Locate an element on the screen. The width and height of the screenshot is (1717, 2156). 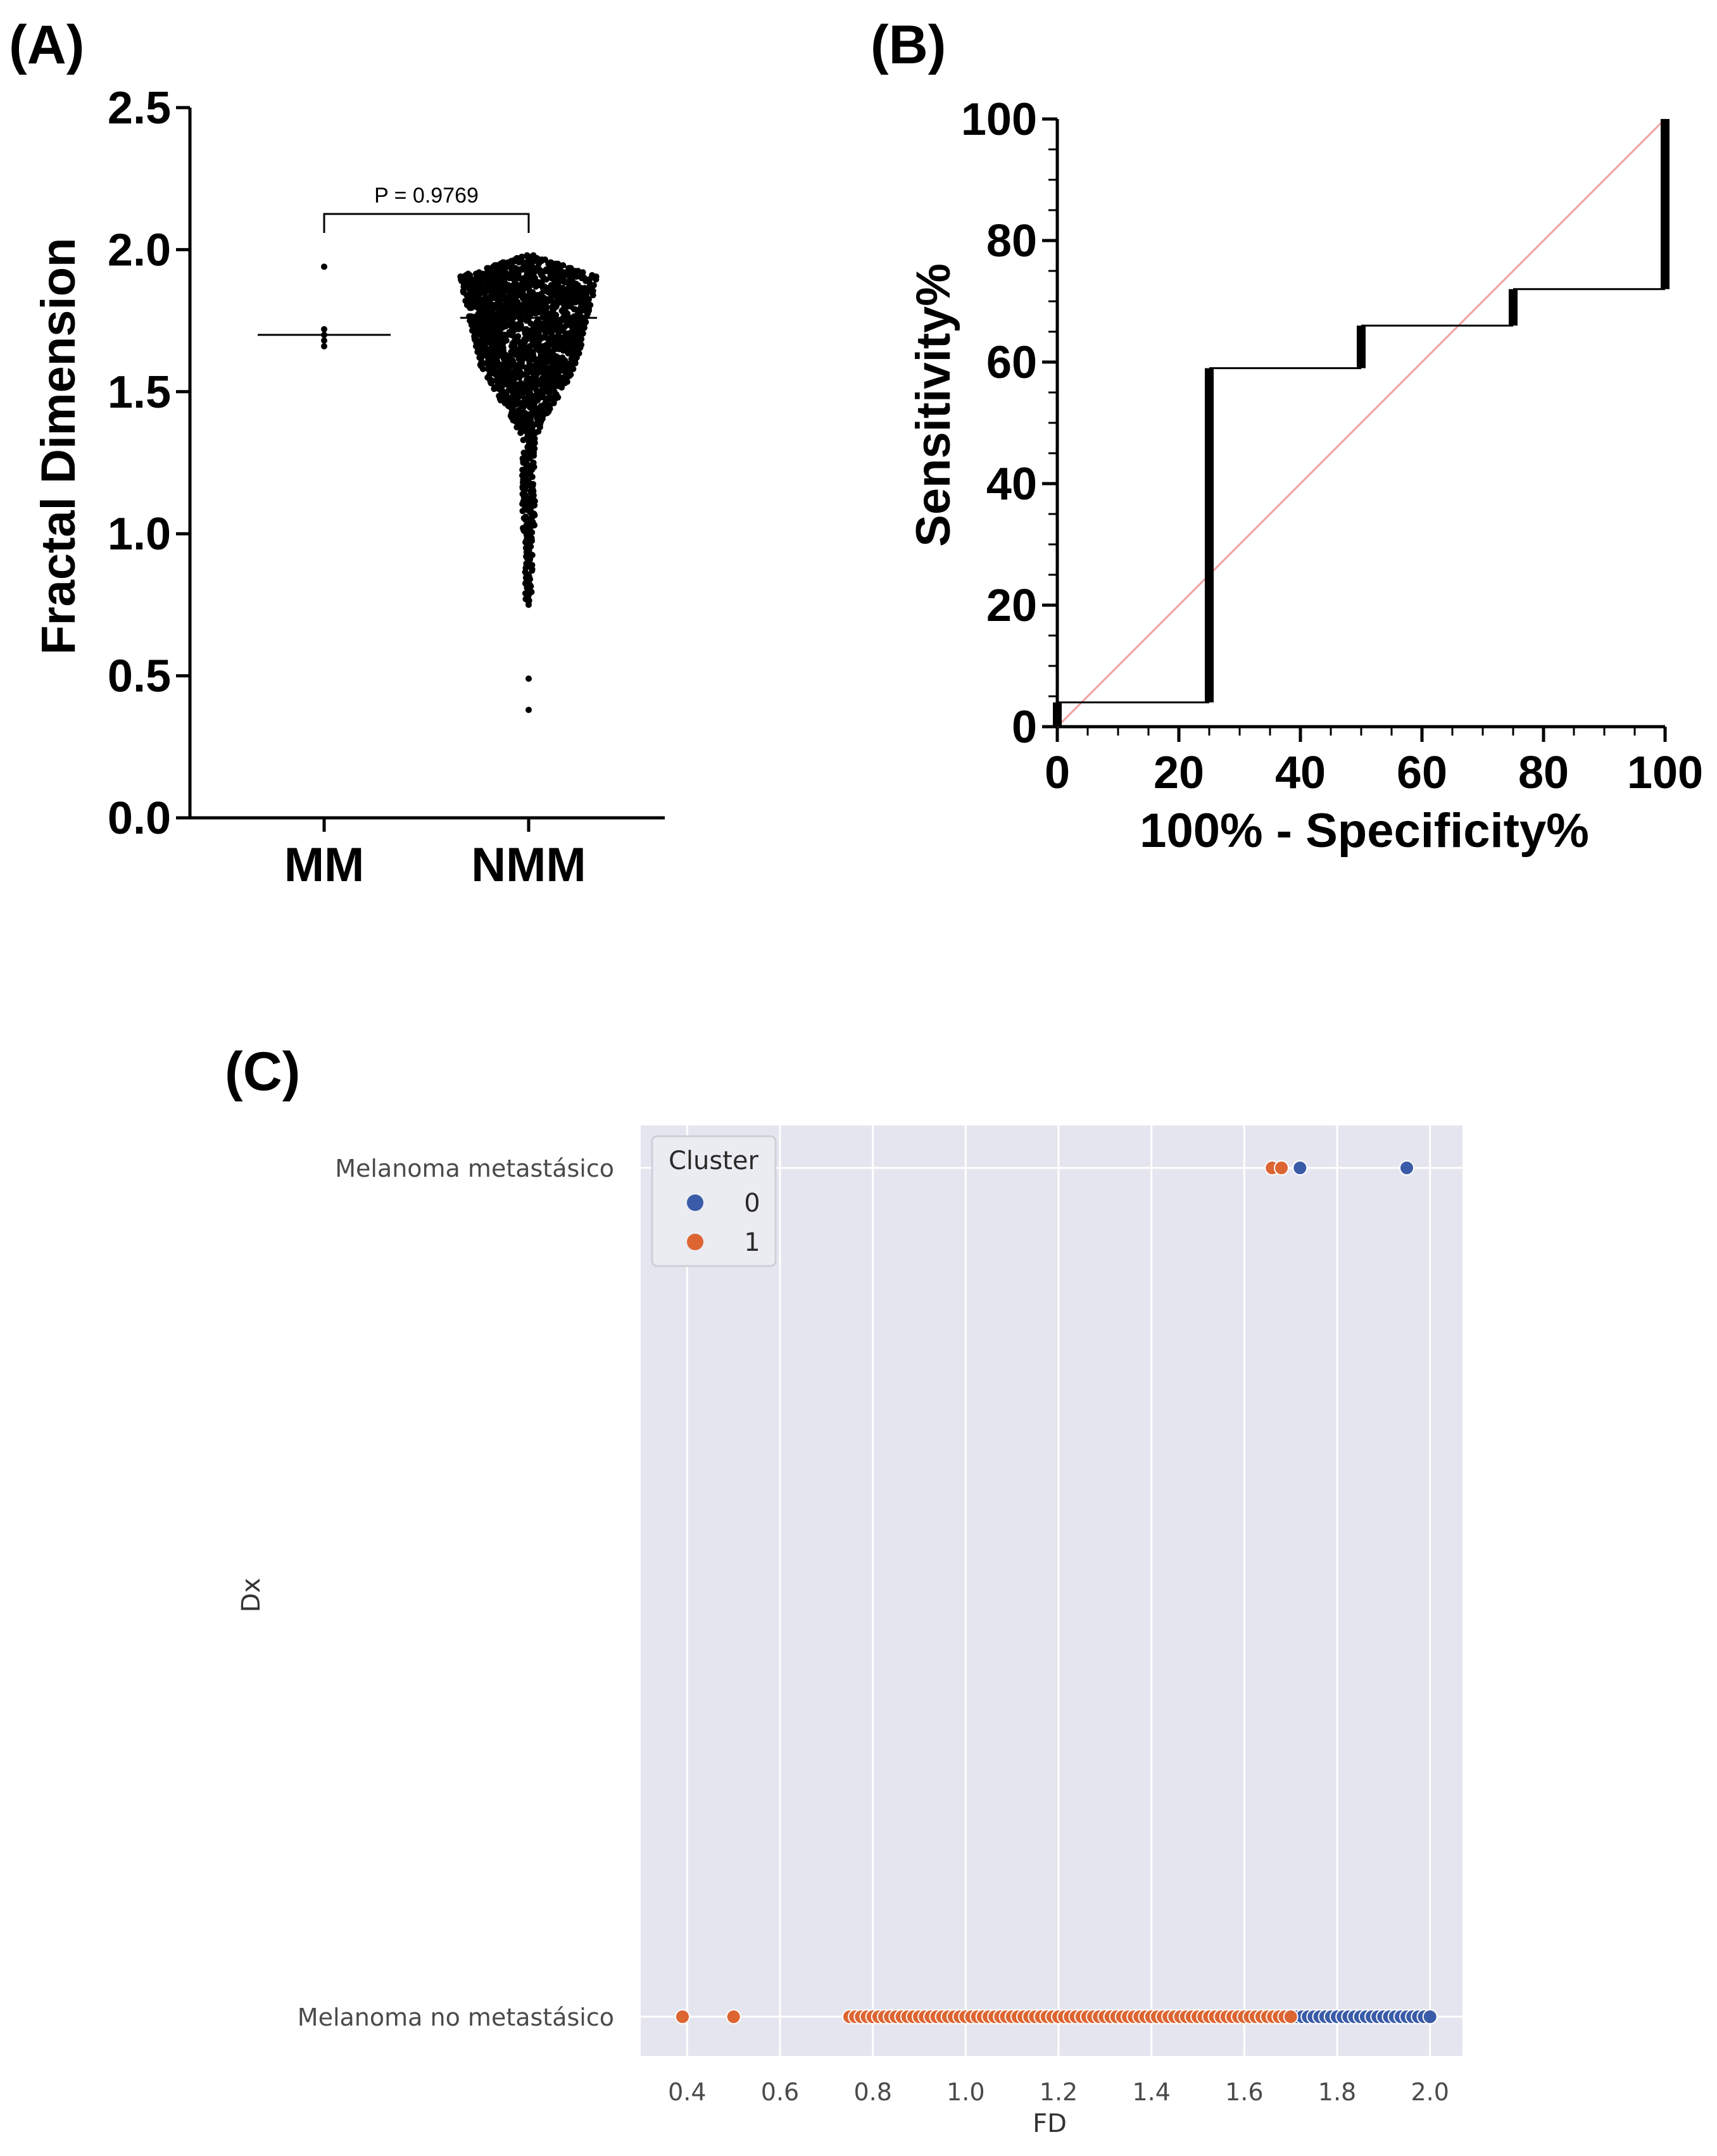
panel-c-x-tick-label: 0.4 is located at coordinates (687, 2092).